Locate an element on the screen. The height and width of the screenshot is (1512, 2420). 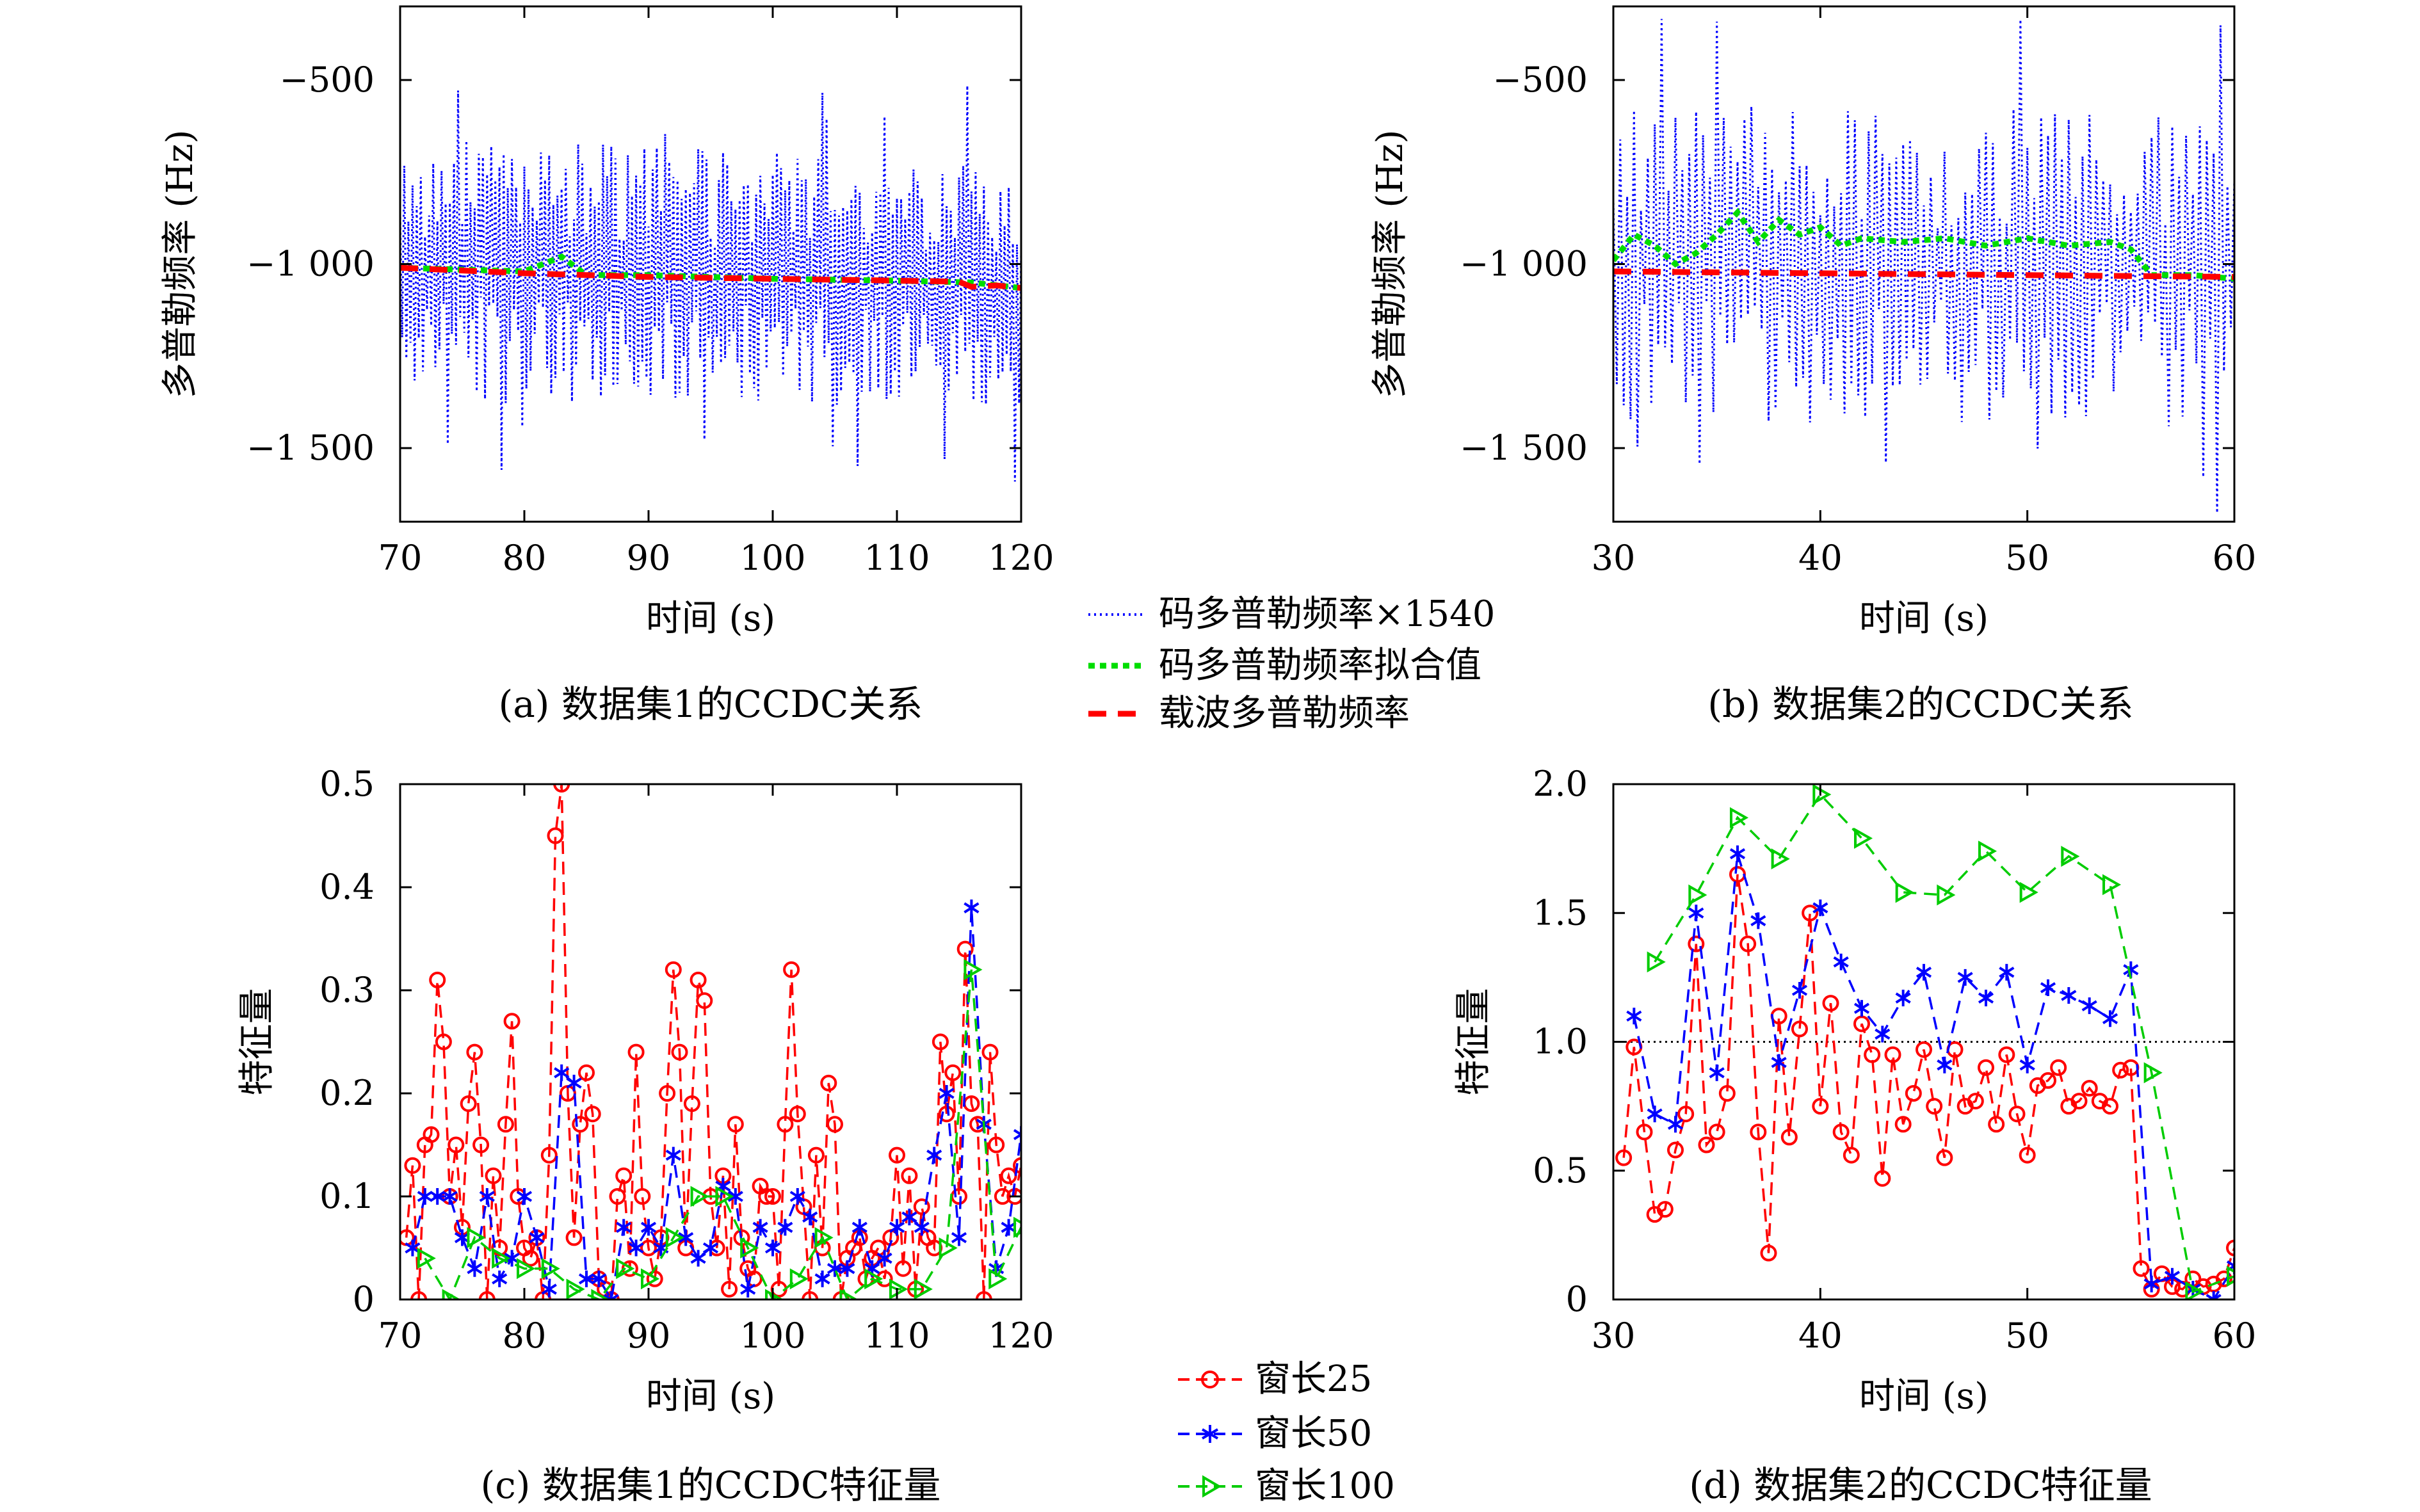
series-line-a-code is located at coordinates (710, 283).